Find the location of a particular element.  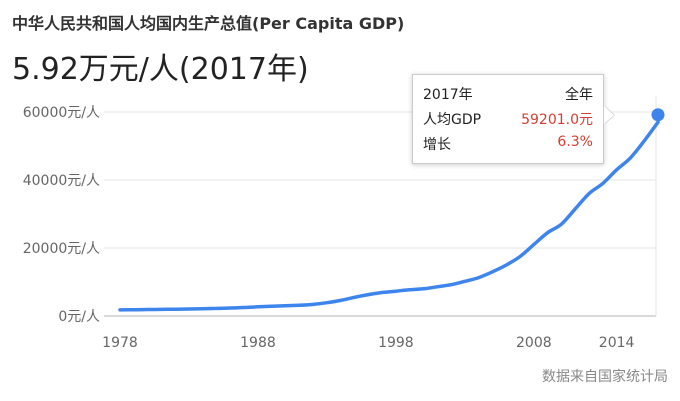

highlight-point is located at coordinates (658, 115).